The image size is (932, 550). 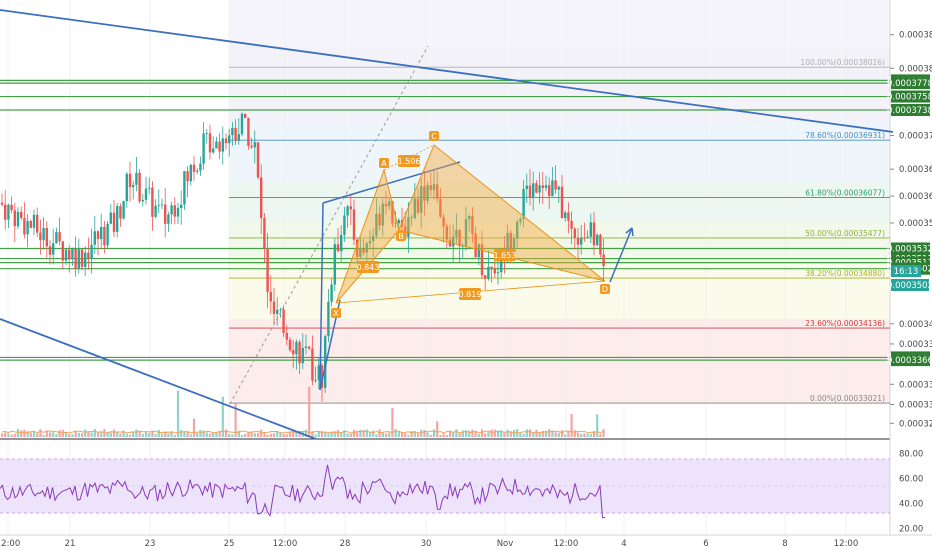 What do you see at coordinates (384, 163) in the screenshot?
I see `pattern-point-label: A` at bounding box center [384, 163].